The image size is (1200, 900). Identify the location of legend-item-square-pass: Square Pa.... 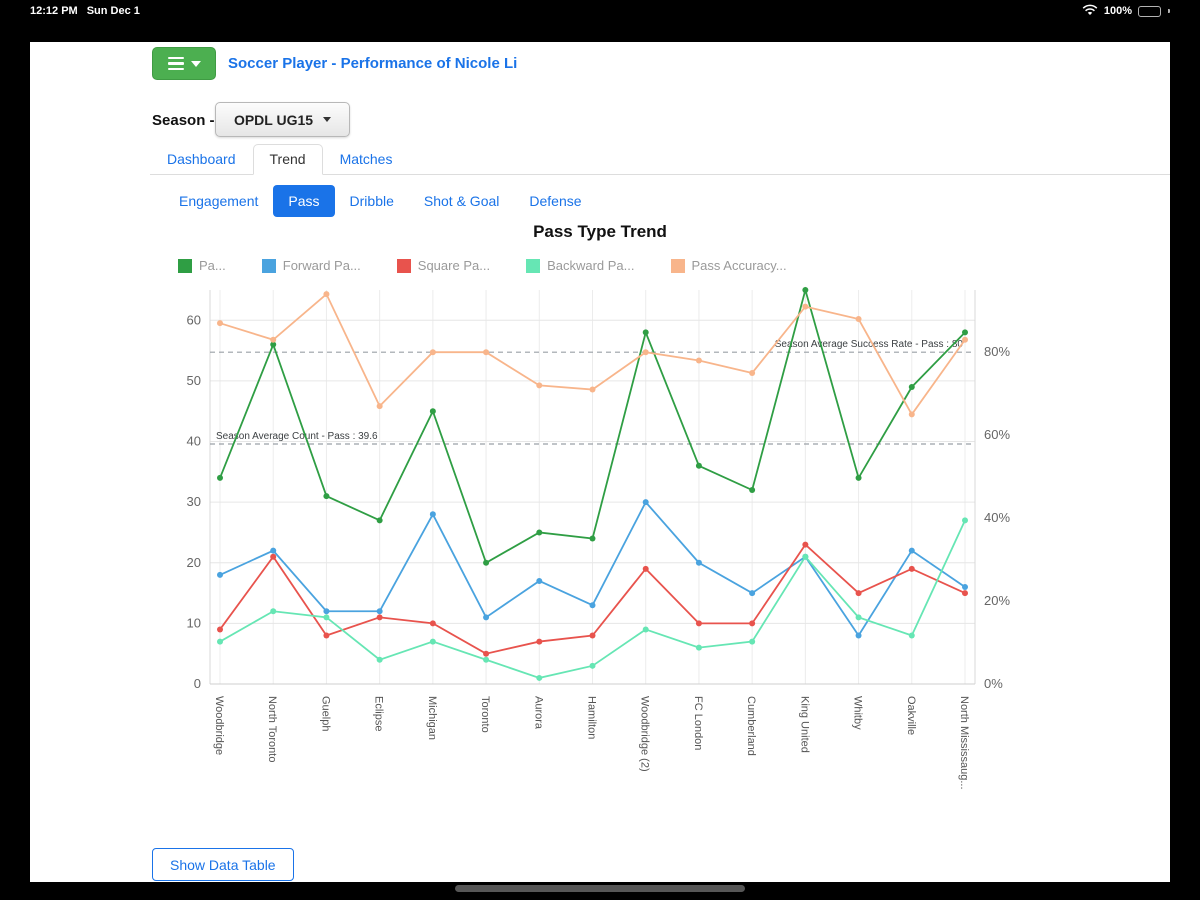
(443, 265).